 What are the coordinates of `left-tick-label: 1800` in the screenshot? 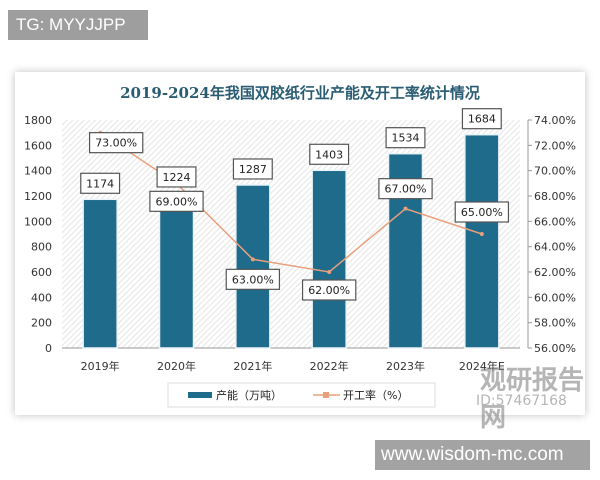 It's located at (38, 120).